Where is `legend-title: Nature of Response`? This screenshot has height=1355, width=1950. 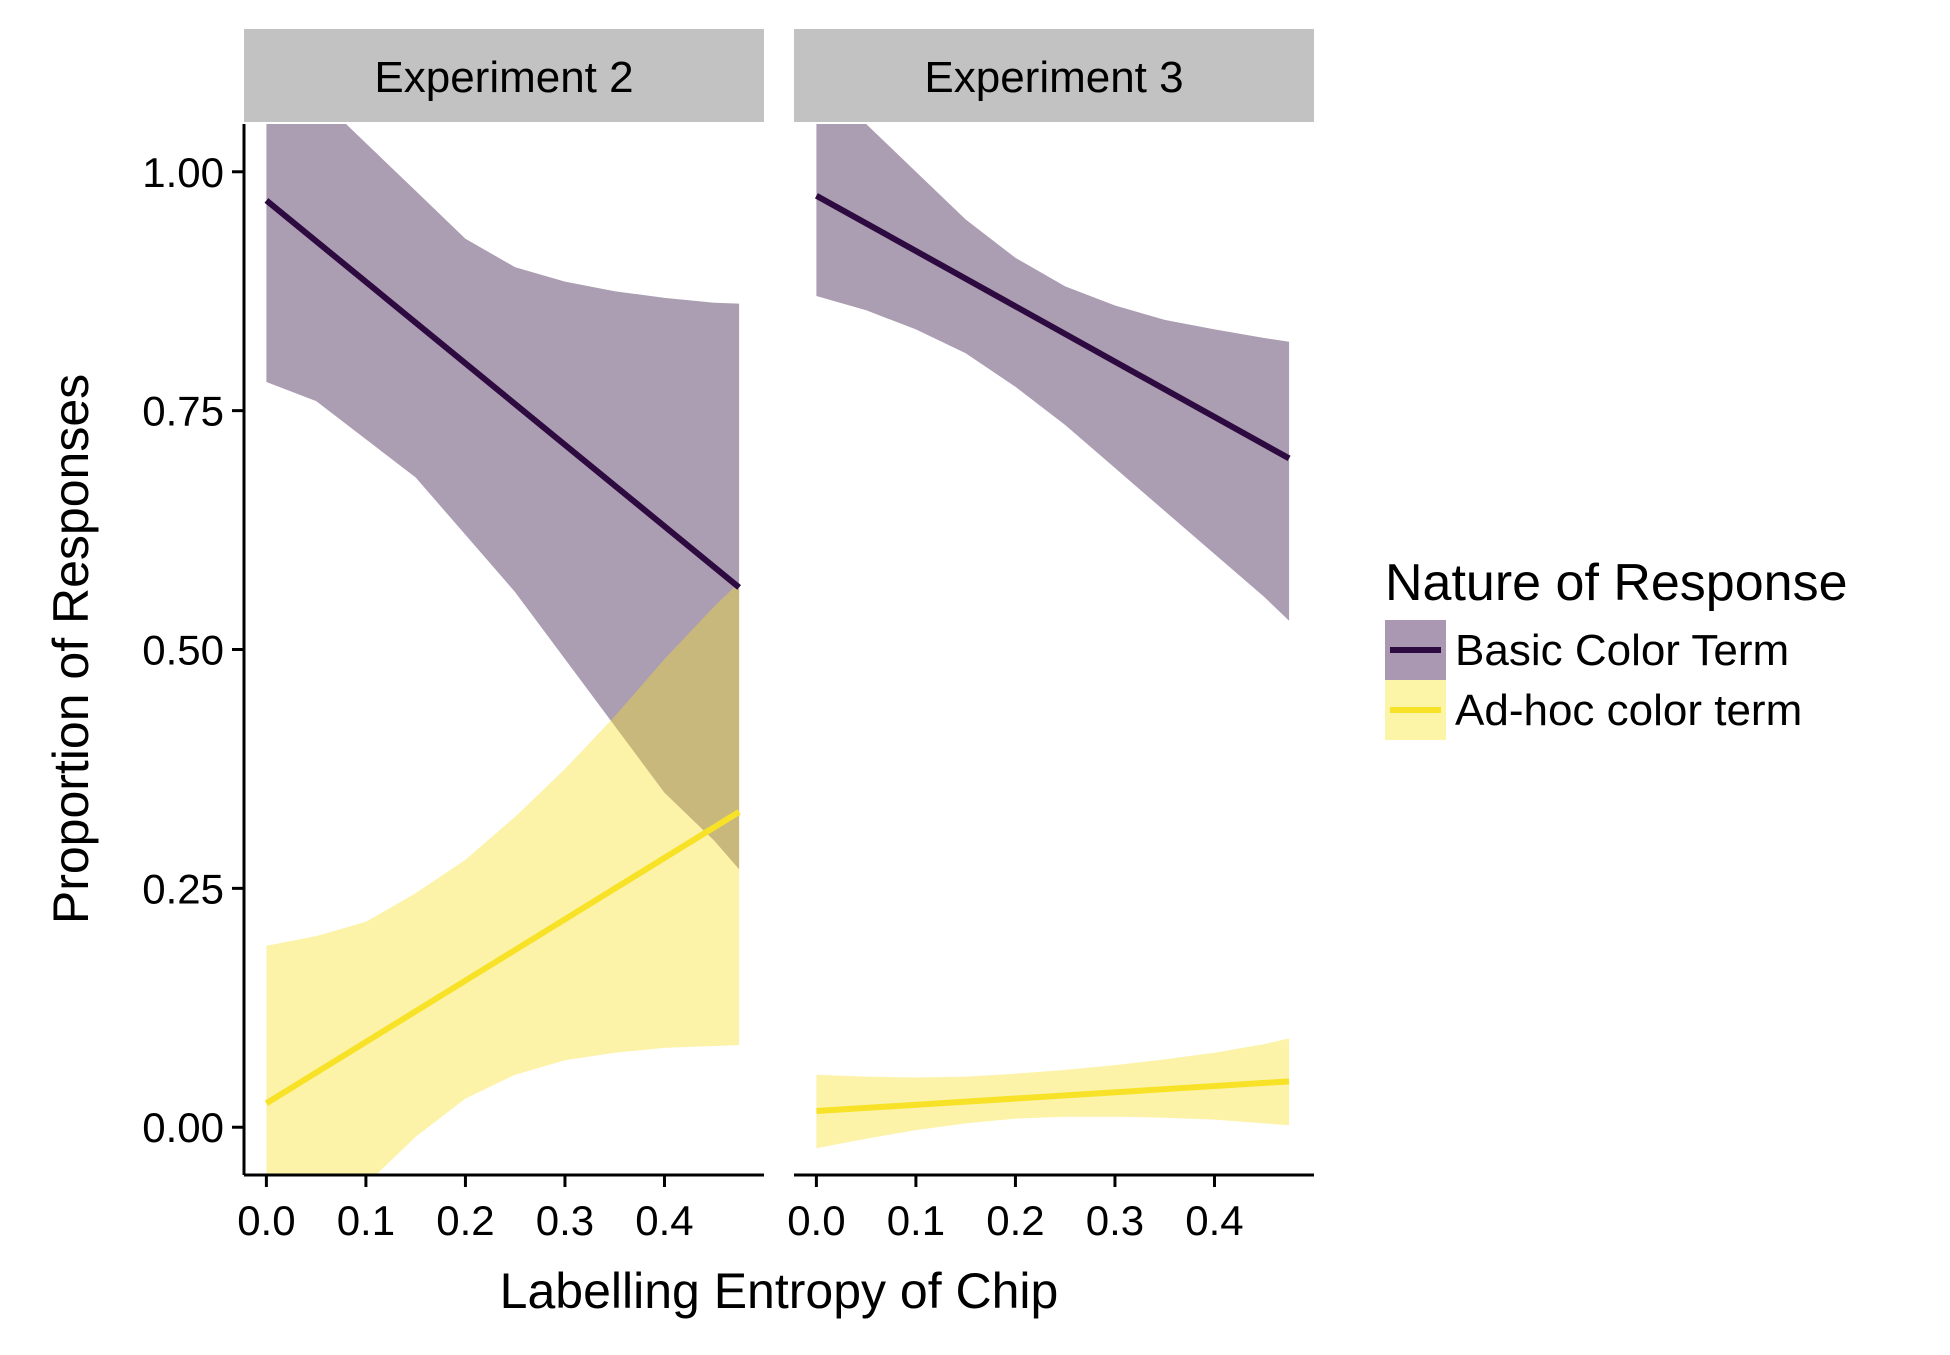
legend-title: Nature of Response is located at coordinates (1616, 583).